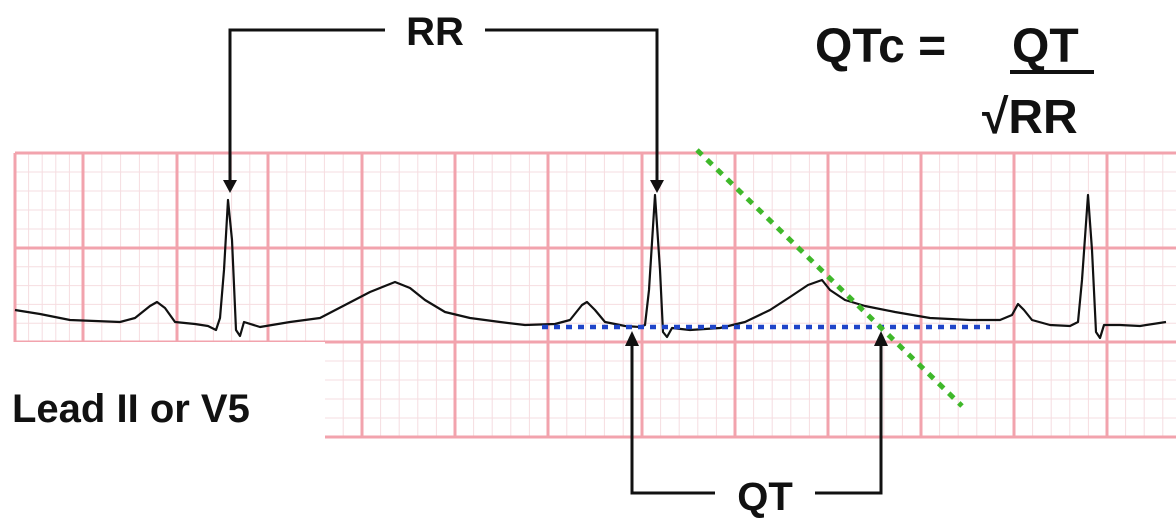 Image resolution: width=1176 pixels, height=526 pixels. Describe the element at coordinates (632, 338) in the screenshot. I see `qt-arrowhead-left` at that location.